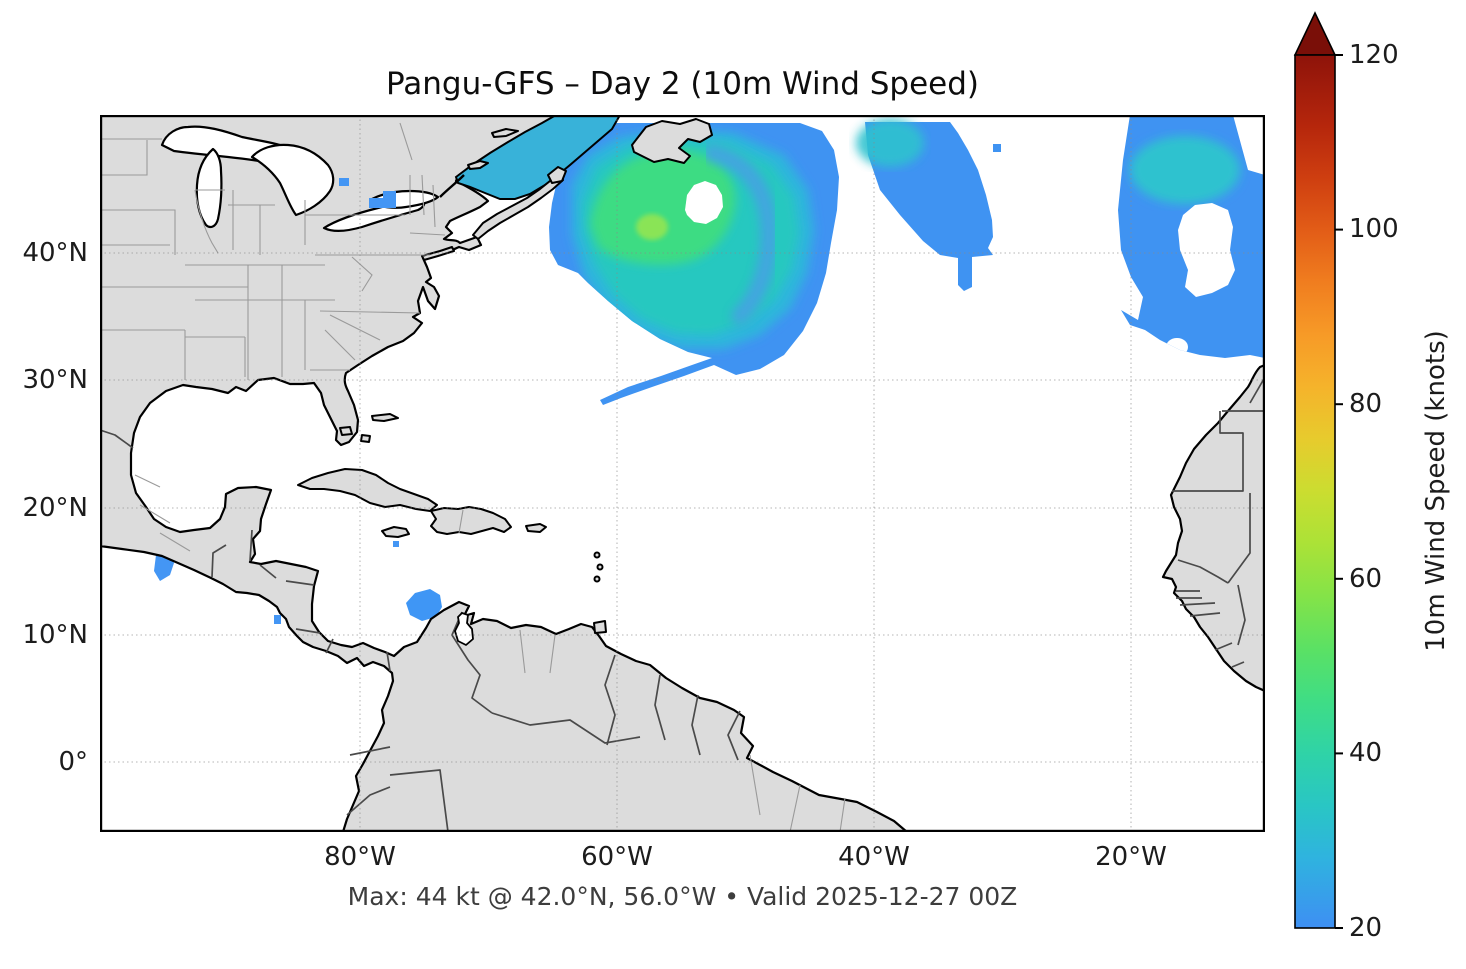 The image size is (1466, 969). I want to click on wind-patch-caribbean, so click(424, 605).